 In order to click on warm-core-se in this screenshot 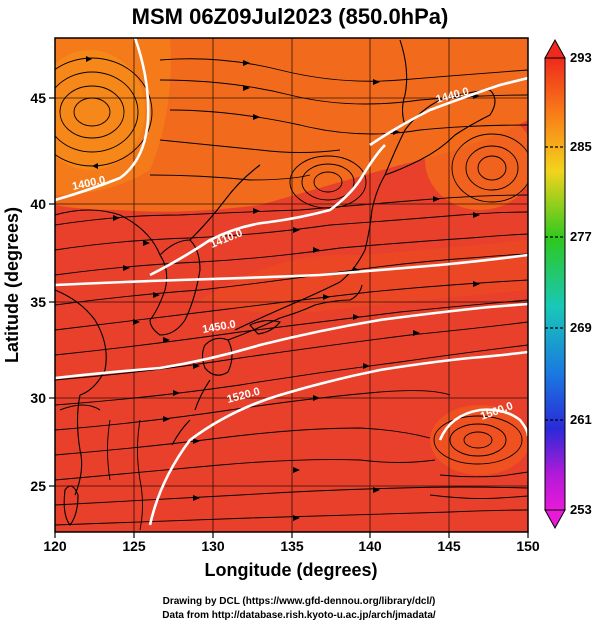, I will do `click(479, 440)`.